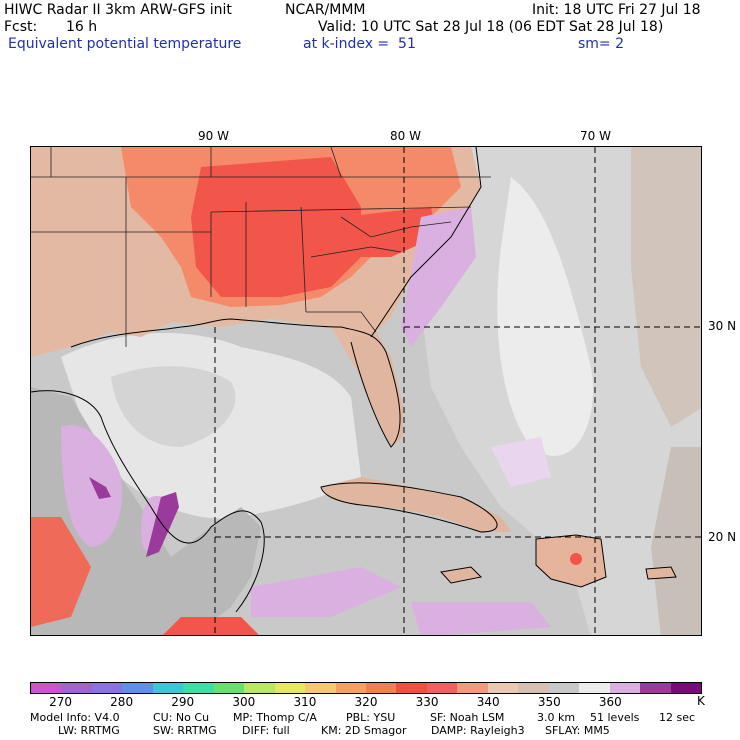 Image resolution: width=740 pixels, height=740 pixels. What do you see at coordinates (305, 702) in the screenshot?
I see `colorbar-tick-label: 310` at bounding box center [305, 702].